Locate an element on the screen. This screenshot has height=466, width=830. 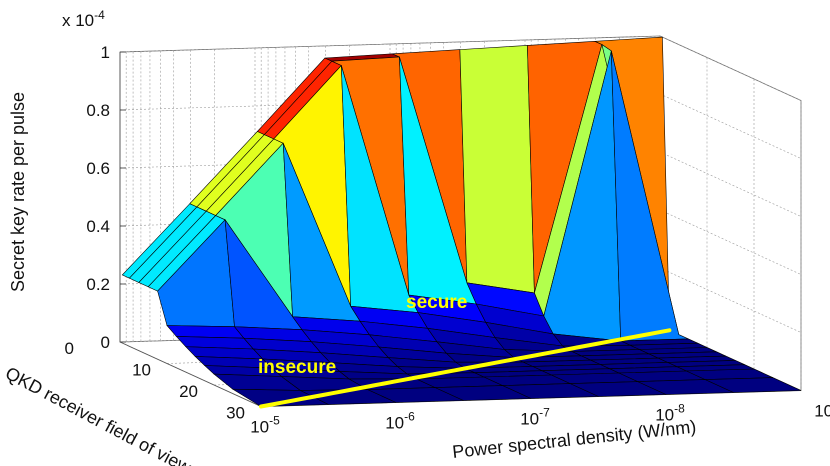
z-tick-label: 0 is located at coordinates (105, 342).